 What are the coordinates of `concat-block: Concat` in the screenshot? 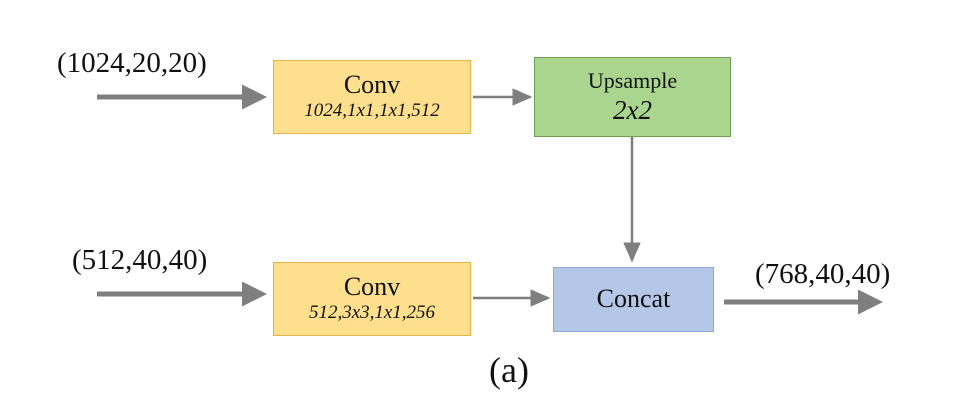 It's located at (633, 299).